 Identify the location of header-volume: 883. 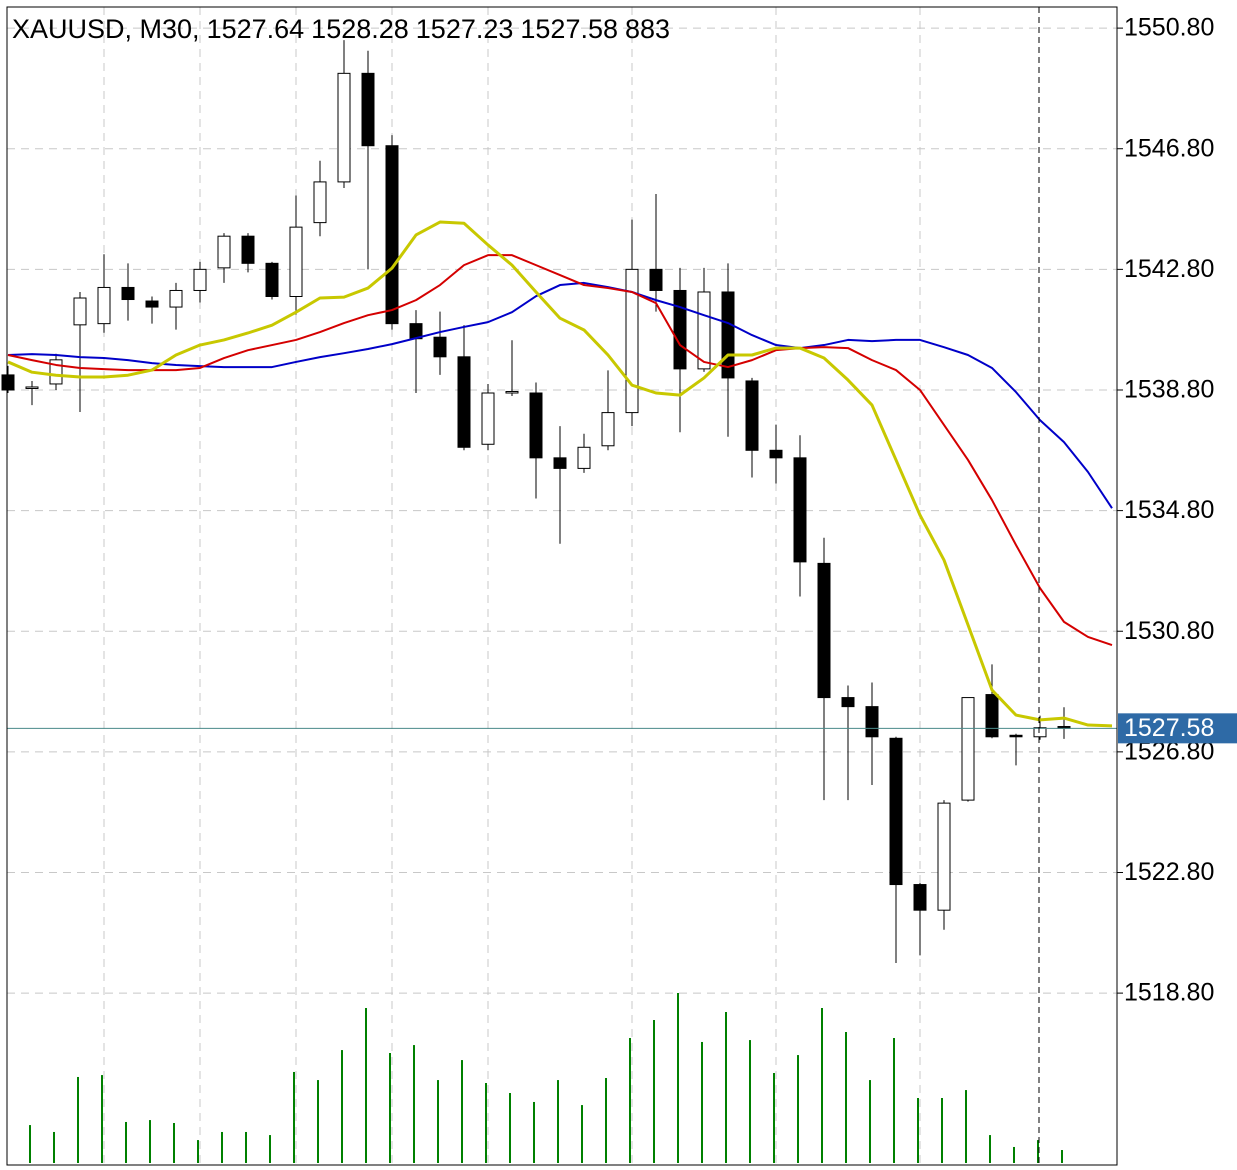
(647, 29).